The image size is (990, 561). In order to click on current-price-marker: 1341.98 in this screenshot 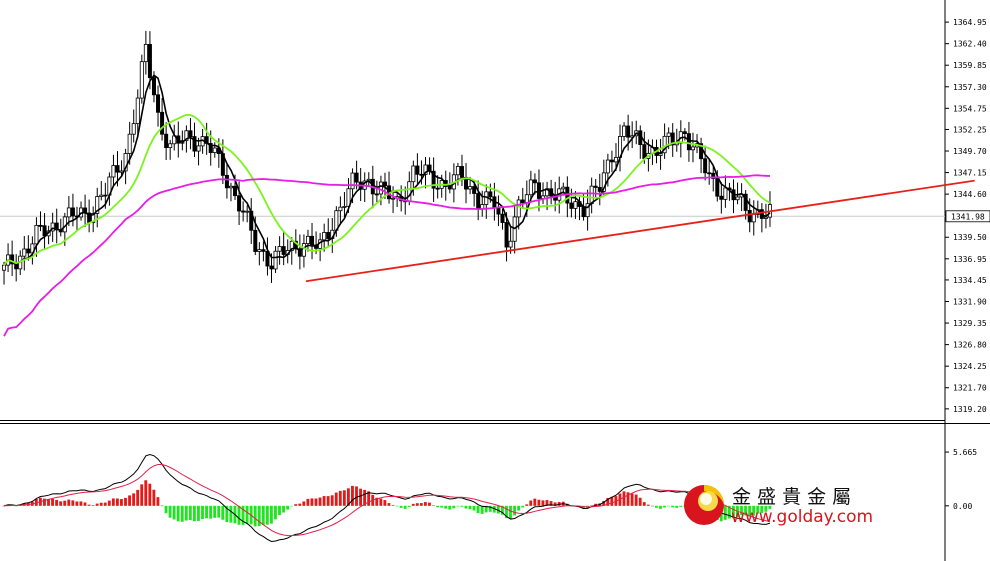, I will do `click(967, 216)`.